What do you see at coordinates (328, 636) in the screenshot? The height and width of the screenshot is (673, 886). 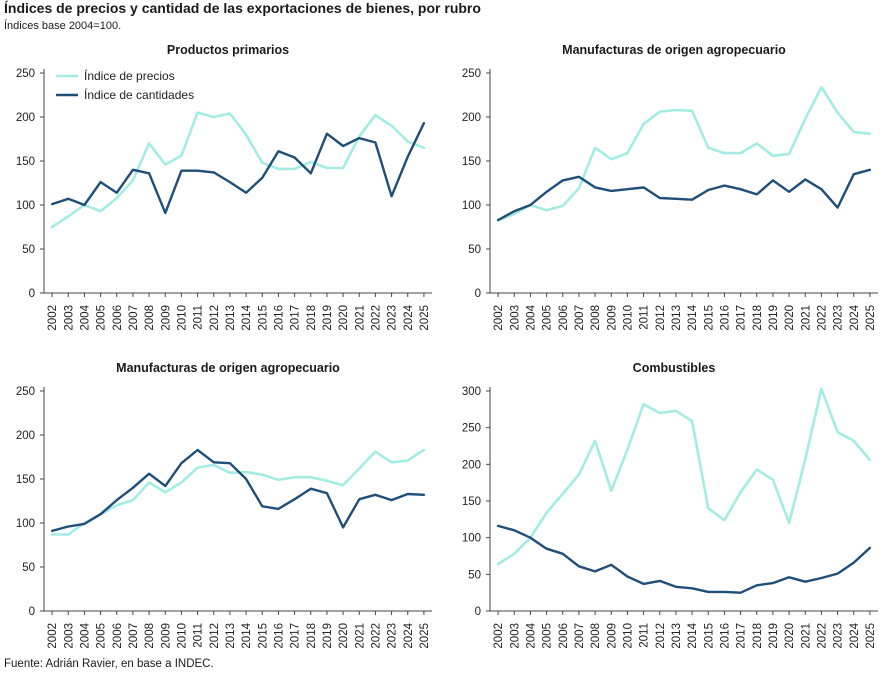 I see `x-tick-label: 2019` at bounding box center [328, 636].